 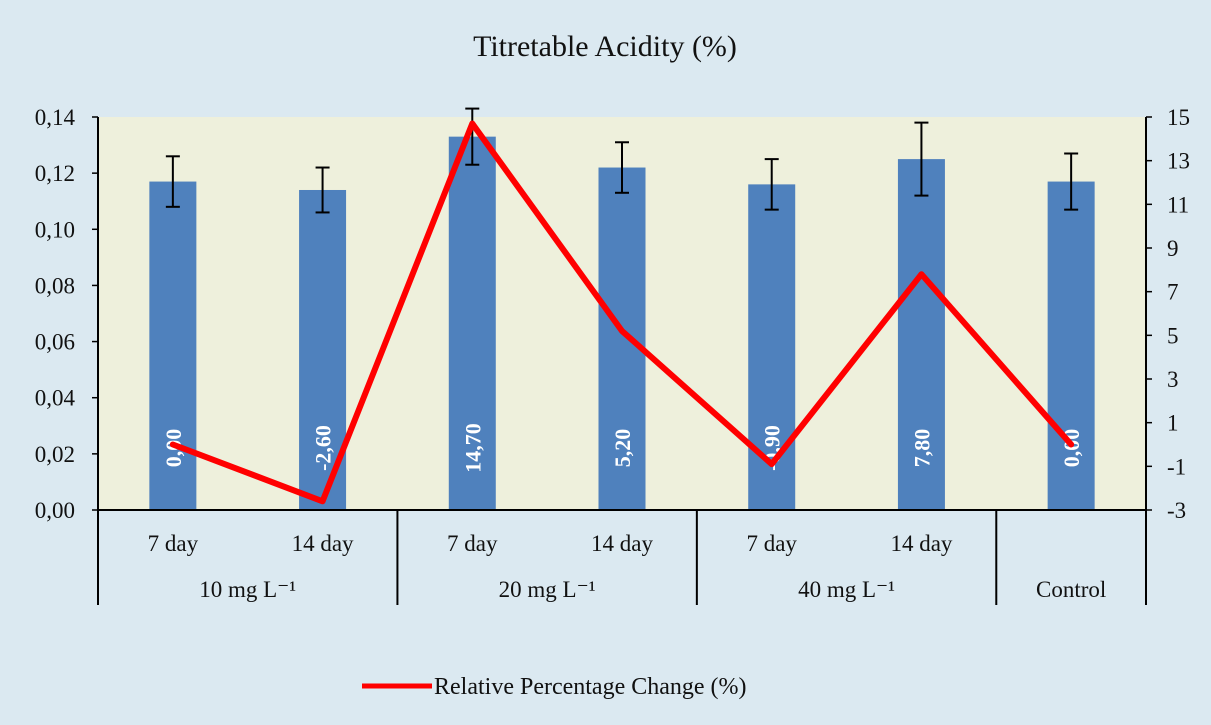 What do you see at coordinates (1173, 335) in the screenshot?
I see `y-right-tick-label: 5` at bounding box center [1173, 335].